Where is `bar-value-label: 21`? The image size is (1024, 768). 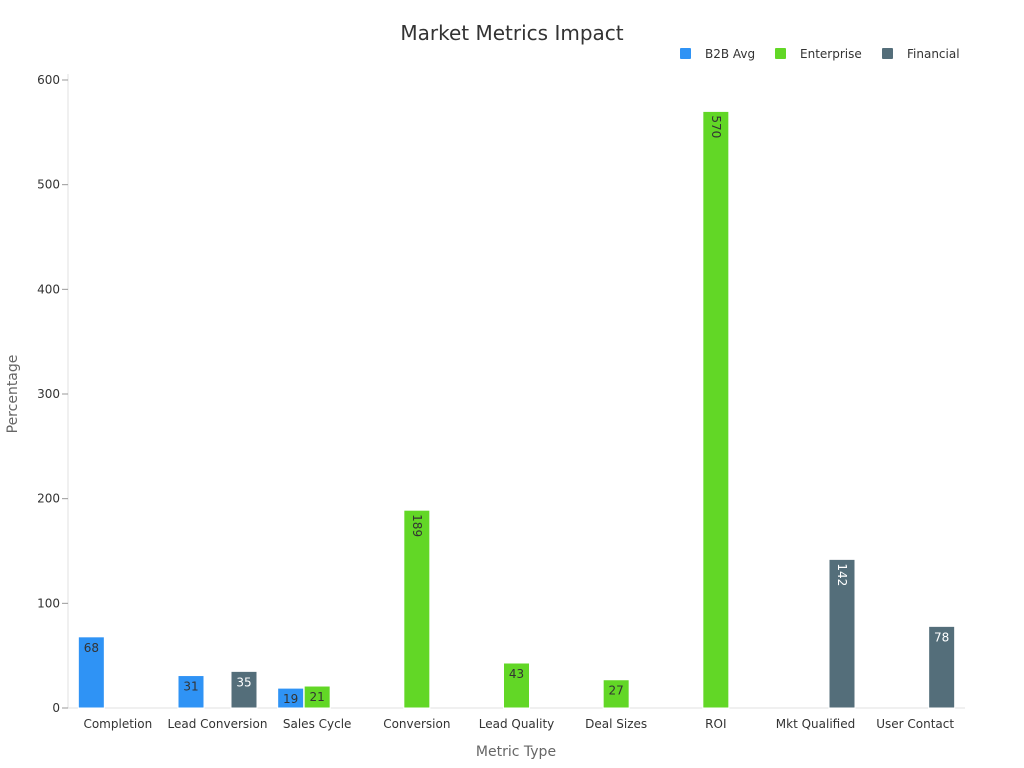
bar-value-label: 21 is located at coordinates (317, 697).